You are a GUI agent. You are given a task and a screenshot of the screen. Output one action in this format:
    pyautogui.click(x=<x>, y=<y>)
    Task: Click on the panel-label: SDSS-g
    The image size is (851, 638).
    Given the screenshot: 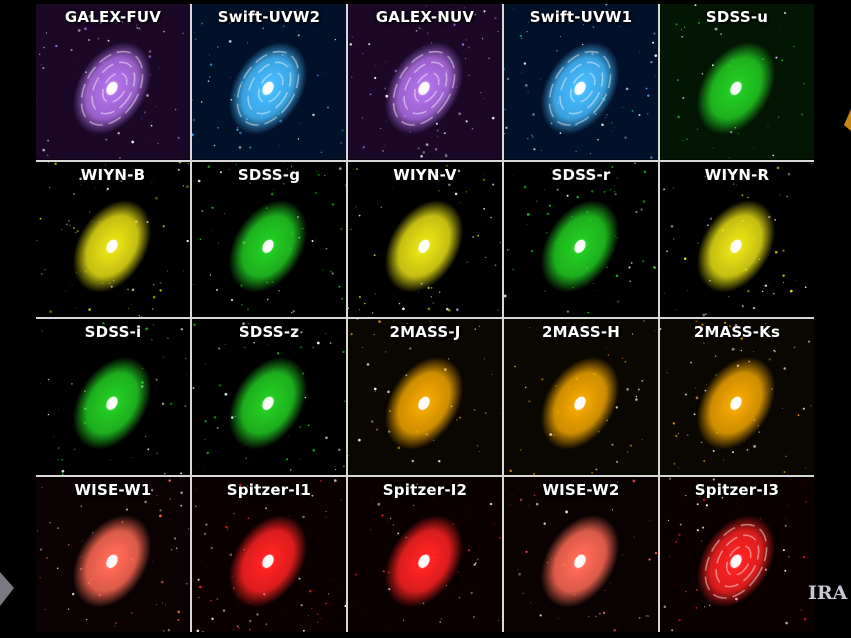 What is the action you would take?
    pyautogui.click(x=269, y=174)
    